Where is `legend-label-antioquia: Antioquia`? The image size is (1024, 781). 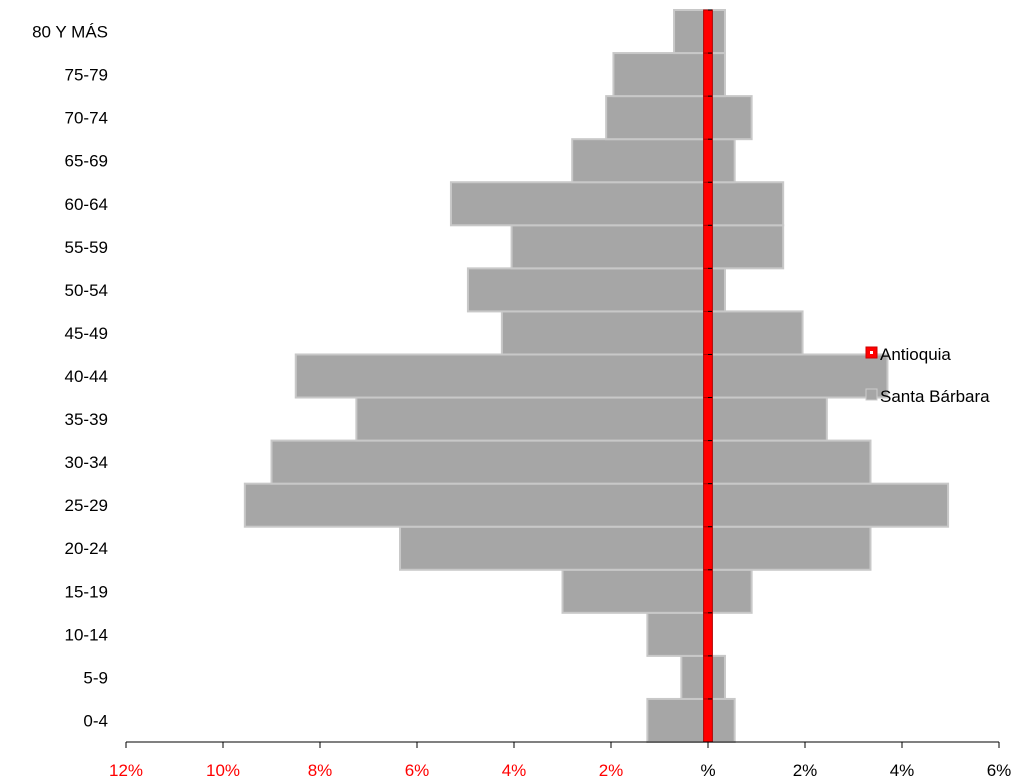 legend-label-antioquia: Antioquia is located at coordinates (915, 354).